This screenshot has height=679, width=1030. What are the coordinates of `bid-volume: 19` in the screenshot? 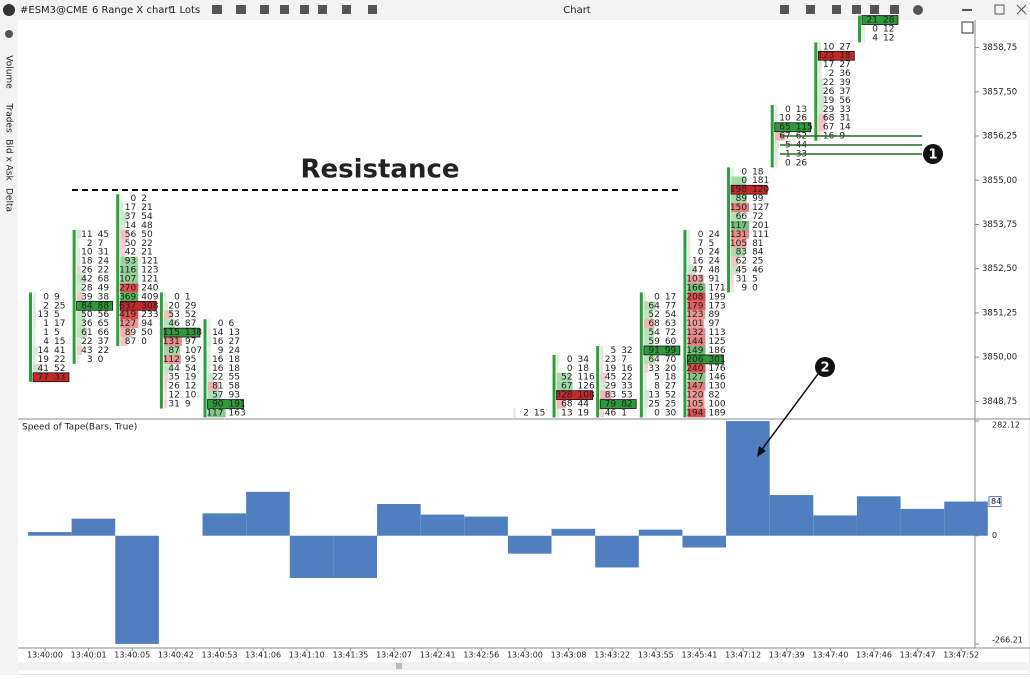 It's located at (829, 101).